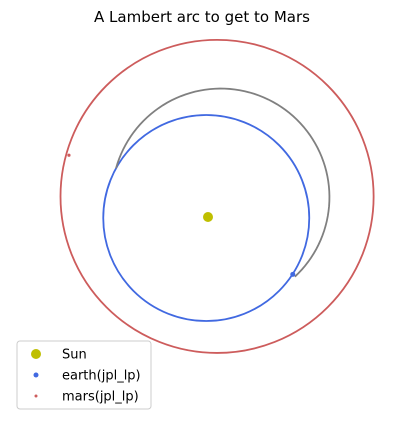 Image resolution: width=404 pixels, height=425 pixels. What do you see at coordinates (36, 375) in the screenshot?
I see `legend-marker-earth` at bounding box center [36, 375].